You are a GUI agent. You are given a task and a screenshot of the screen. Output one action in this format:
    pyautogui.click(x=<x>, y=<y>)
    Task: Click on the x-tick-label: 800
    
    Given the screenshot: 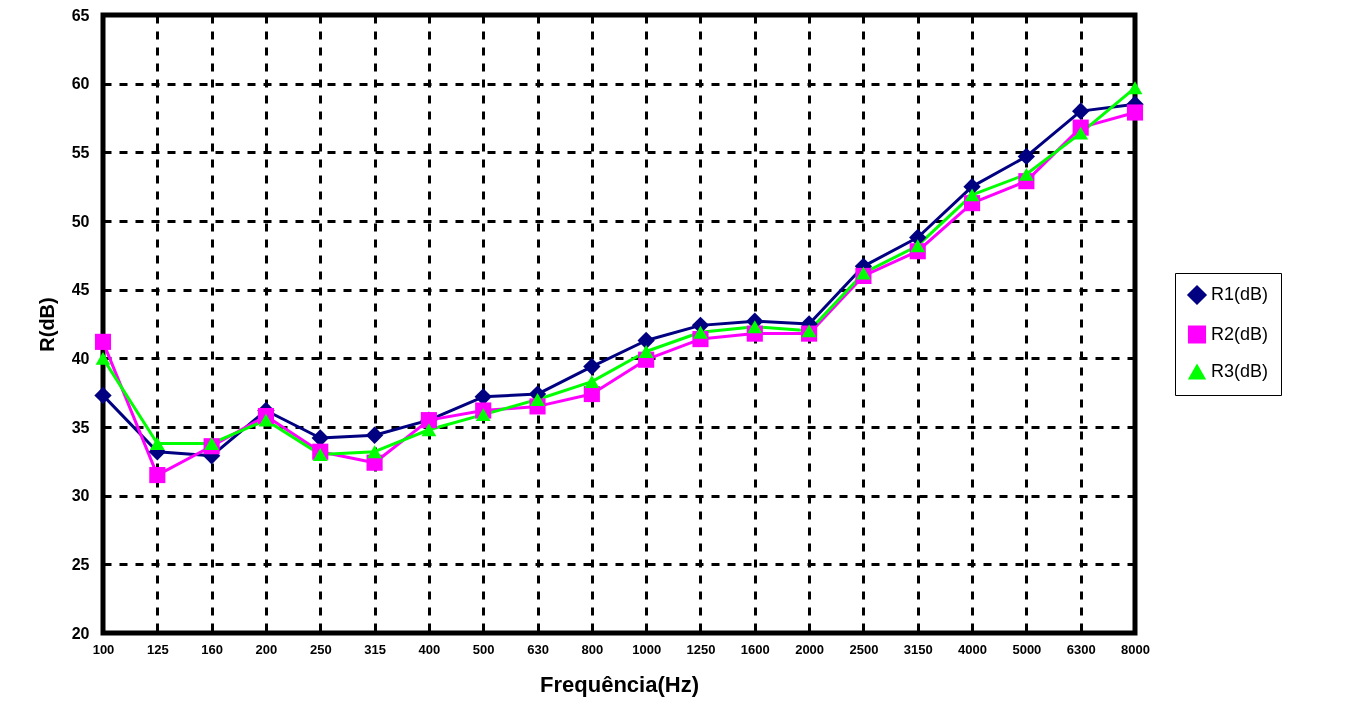 What is the action you would take?
    pyautogui.click(x=592, y=649)
    